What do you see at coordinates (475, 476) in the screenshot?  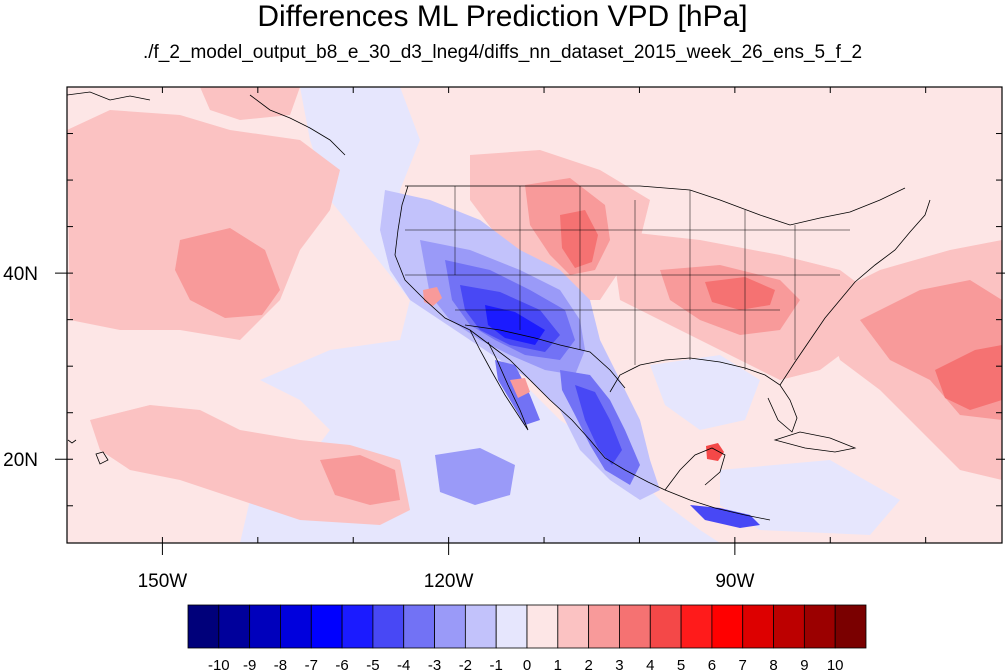 I see `field-negative-hawaii-east` at bounding box center [475, 476].